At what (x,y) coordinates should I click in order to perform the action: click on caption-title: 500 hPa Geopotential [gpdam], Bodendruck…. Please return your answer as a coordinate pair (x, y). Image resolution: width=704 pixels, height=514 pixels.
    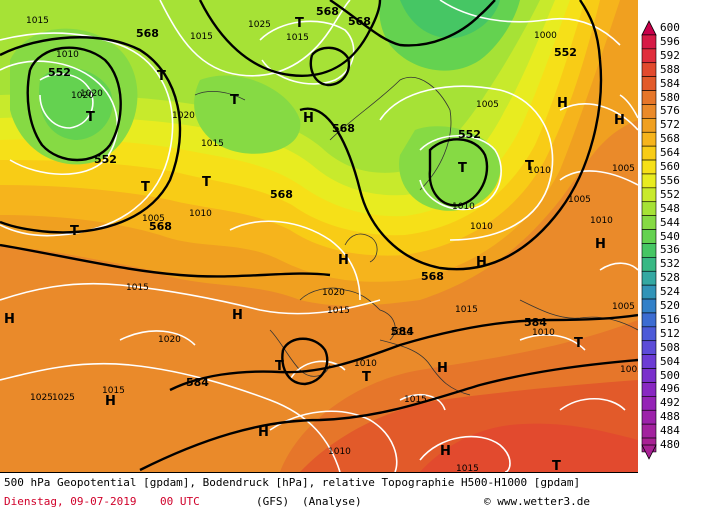
    Looking at the image, I should click on (292, 482).